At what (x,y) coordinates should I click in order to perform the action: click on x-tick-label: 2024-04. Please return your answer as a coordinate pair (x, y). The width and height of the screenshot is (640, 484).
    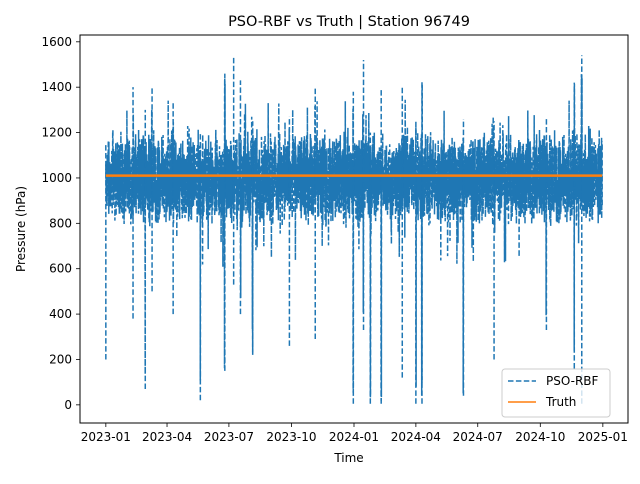
    Looking at the image, I should click on (416, 437).